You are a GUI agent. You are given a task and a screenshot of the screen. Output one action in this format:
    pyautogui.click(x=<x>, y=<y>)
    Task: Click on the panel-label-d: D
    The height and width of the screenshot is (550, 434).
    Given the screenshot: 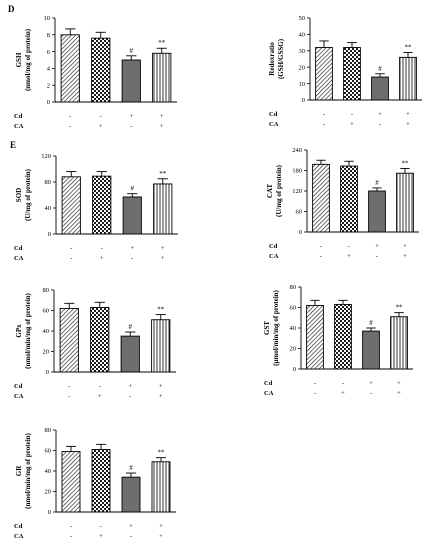 What is the action you would take?
    pyautogui.click(x=11, y=9)
    